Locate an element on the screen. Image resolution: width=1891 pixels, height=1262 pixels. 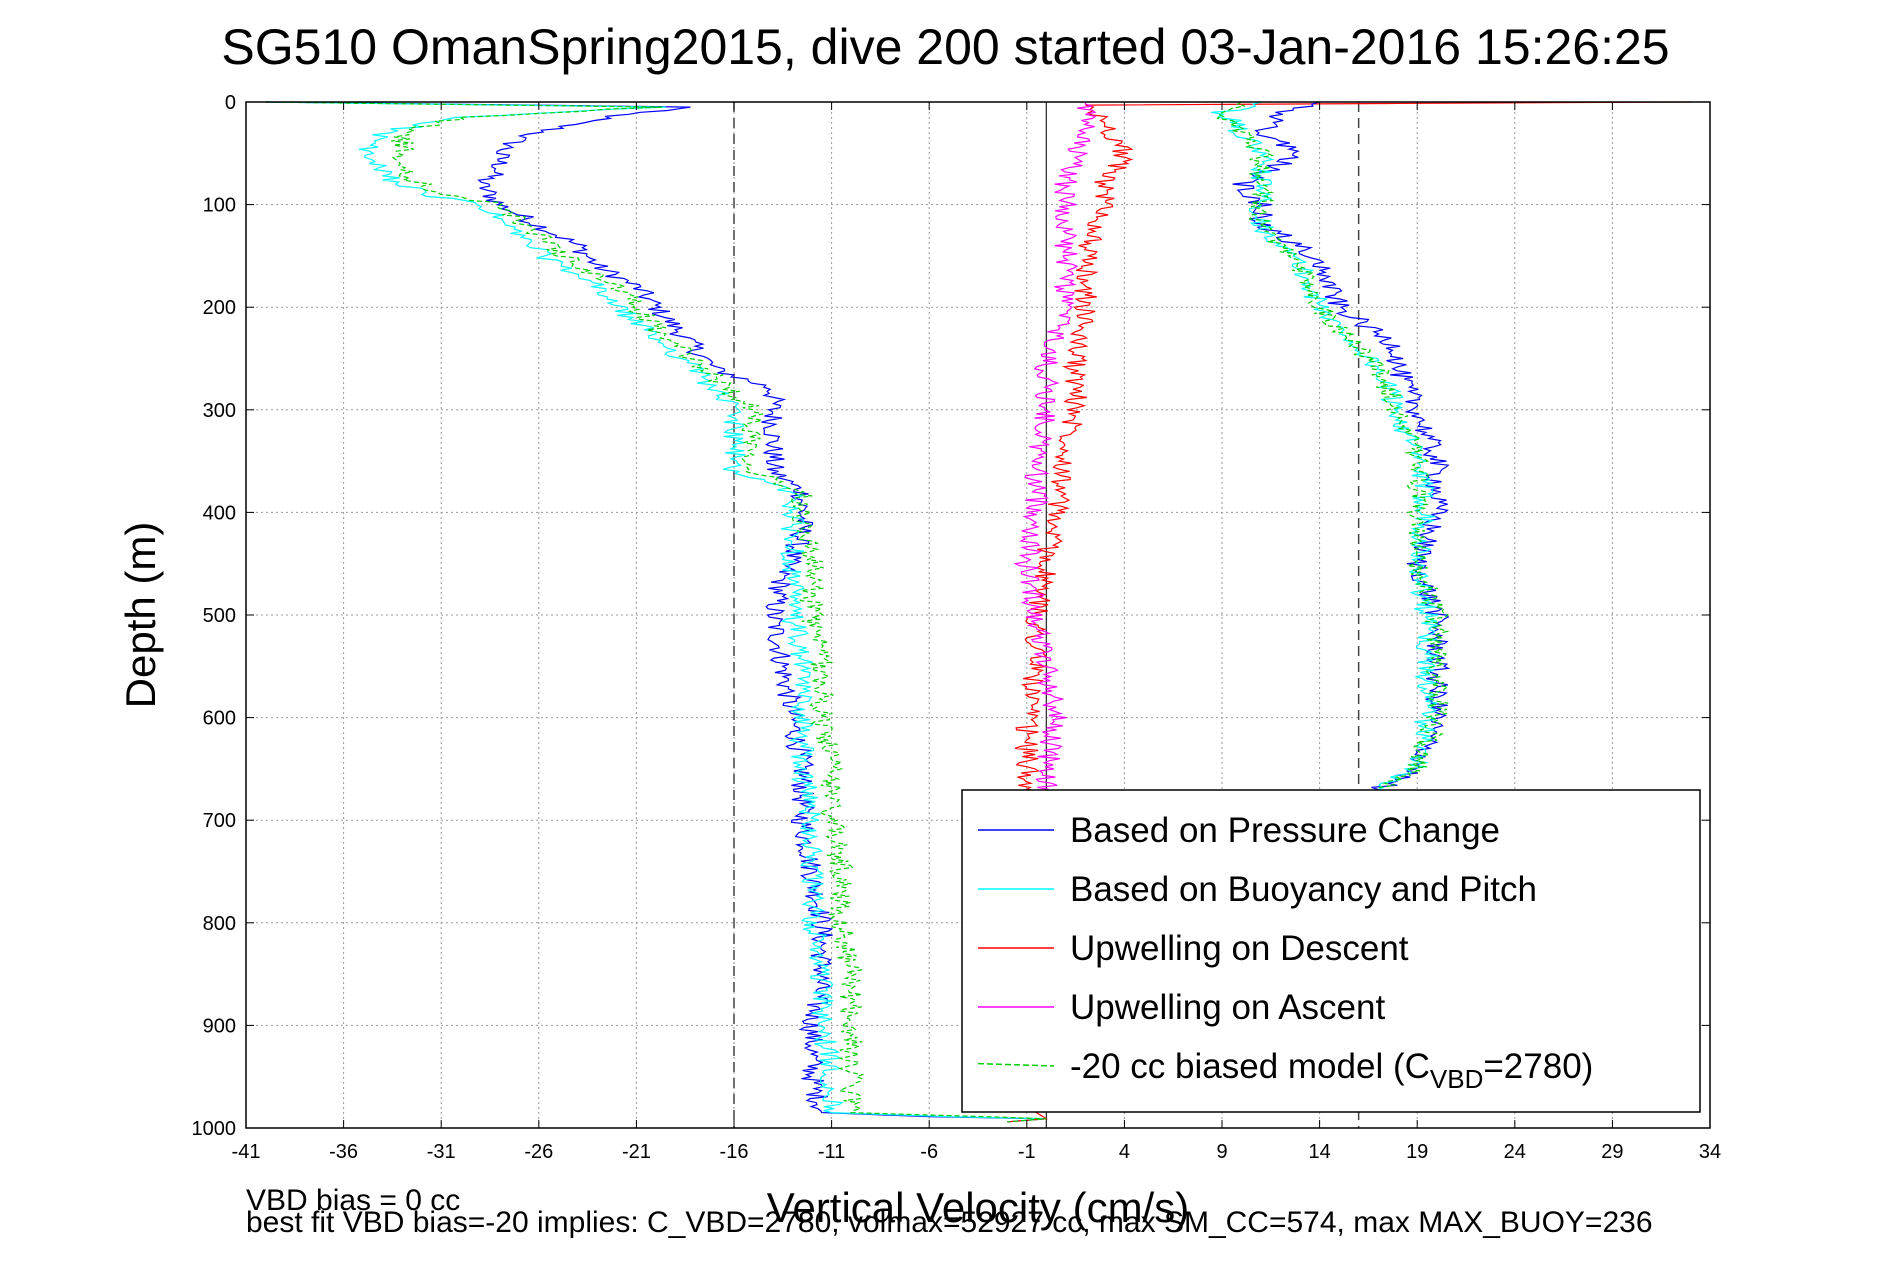
y-tick-label: 600 is located at coordinates (219, 719).